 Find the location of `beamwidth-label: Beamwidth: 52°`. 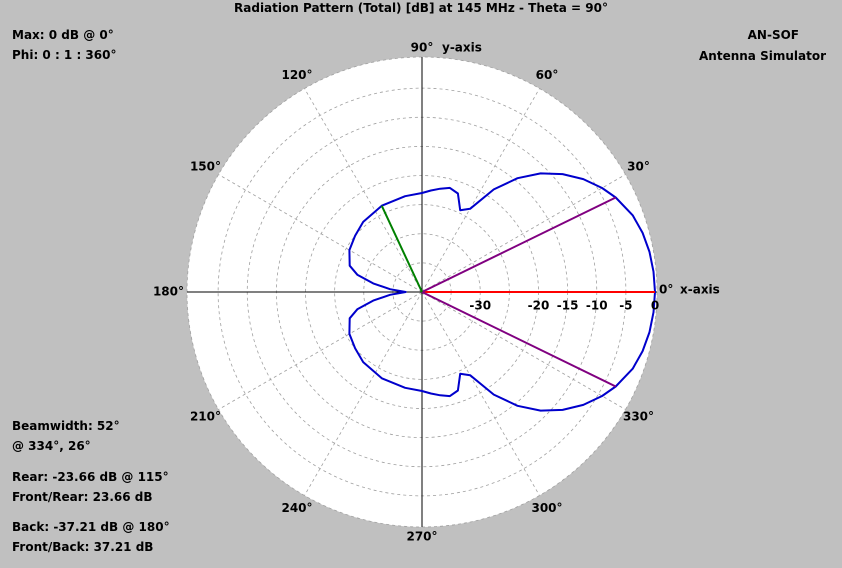

beamwidth-label: Beamwidth: 52° is located at coordinates (66, 426).